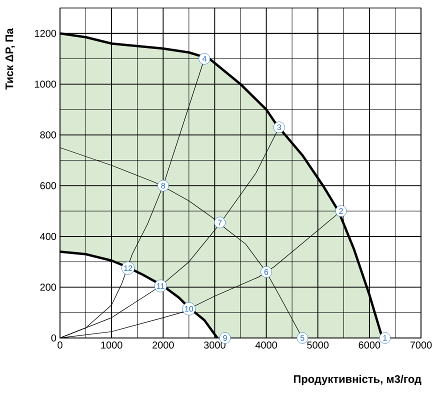 The height and width of the screenshot is (399, 437). What do you see at coordinates (385, 338) in the screenshot?
I see `annotation: 1` at bounding box center [385, 338].